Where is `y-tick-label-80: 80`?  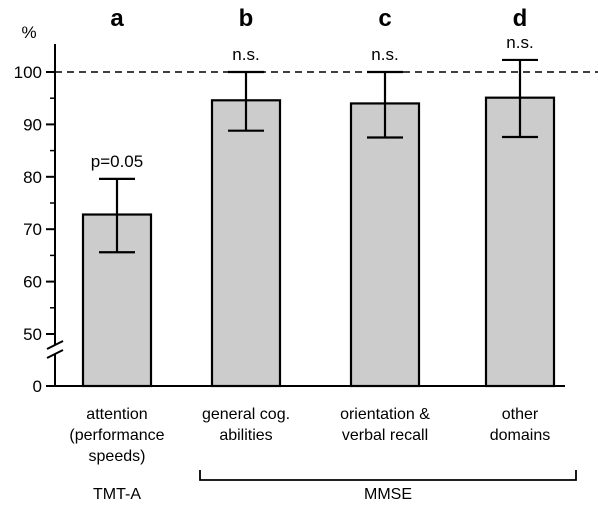 y-tick-label-80: 80 is located at coordinates (32, 177).